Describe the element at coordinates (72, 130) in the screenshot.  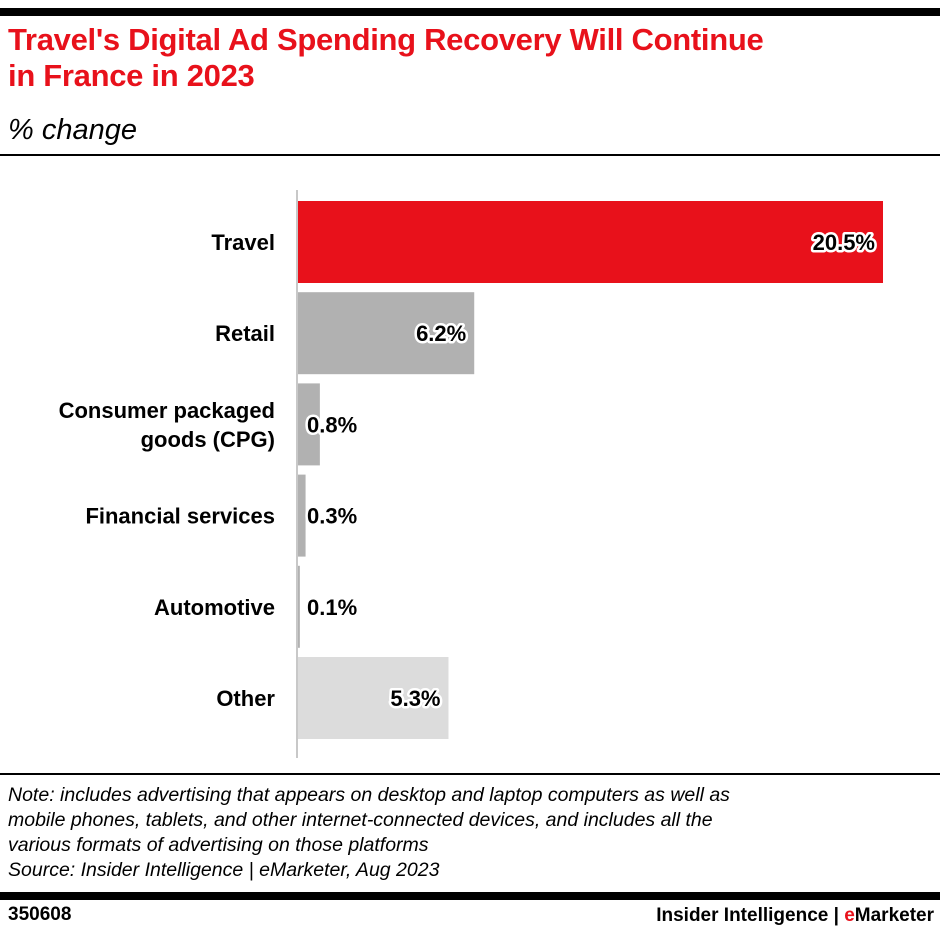
I see `chart-subtitle: % change` at that location.